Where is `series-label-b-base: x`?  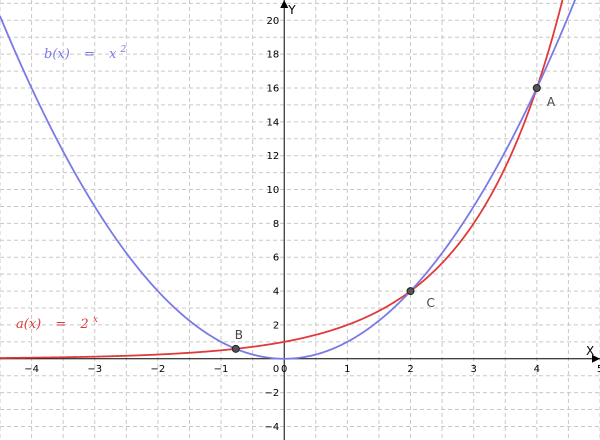 series-label-b-base: x is located at coordinates (113, 54).